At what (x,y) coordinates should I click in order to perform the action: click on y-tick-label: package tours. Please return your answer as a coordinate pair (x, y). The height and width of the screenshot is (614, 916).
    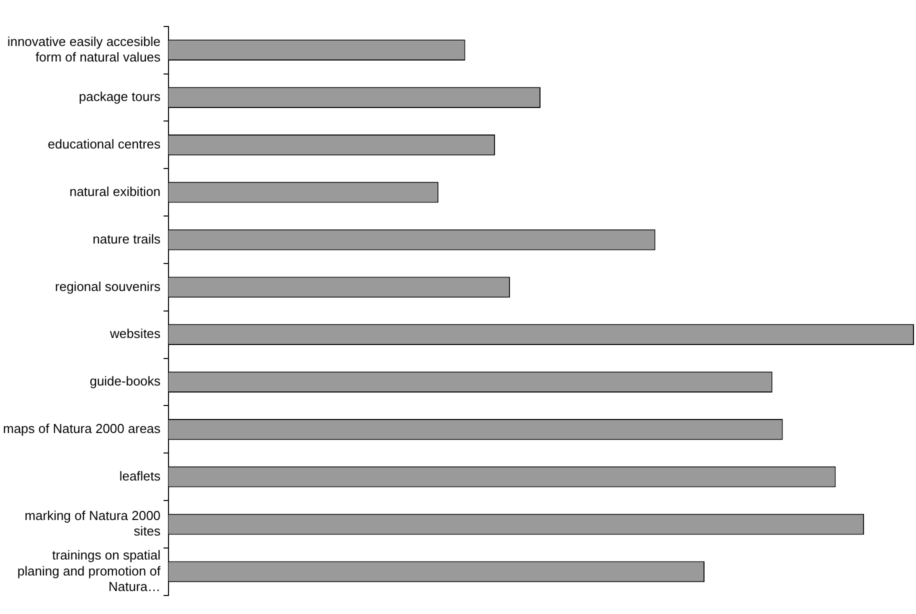
    Looking at the image, I should click on (120, 96).